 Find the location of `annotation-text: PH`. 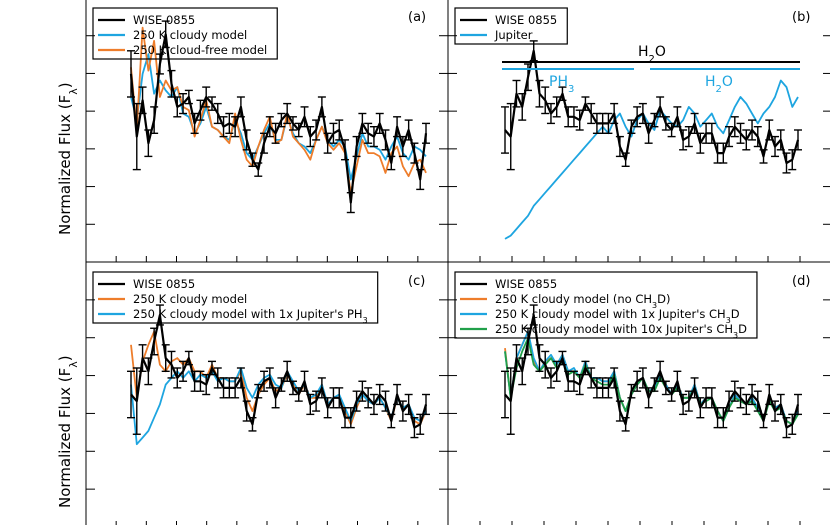

annotation-text: PH is located at coordinates (558, 82).